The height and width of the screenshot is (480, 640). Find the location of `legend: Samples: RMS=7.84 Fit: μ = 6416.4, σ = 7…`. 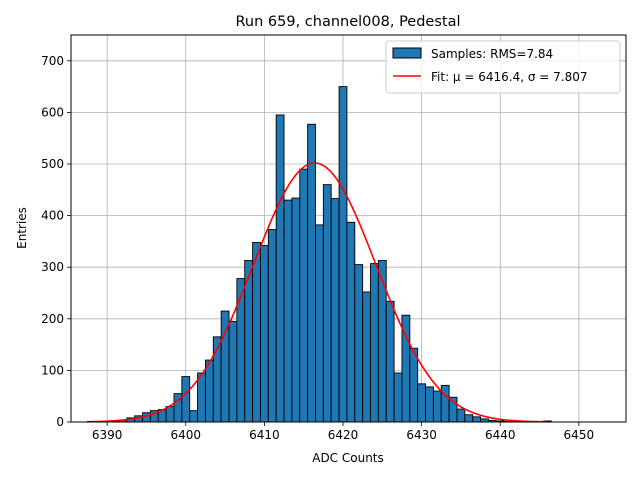

legend: Samples: RMS=7.84 Fit: μ = 6416.4, σ = 7… is located at coordinates (503, 67).